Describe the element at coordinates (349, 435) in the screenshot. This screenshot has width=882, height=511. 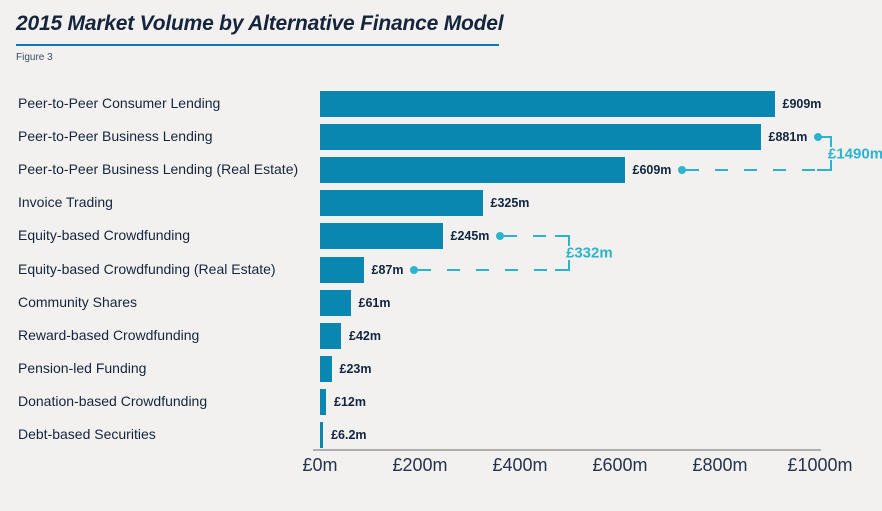
I see `value-label: £6.2m` at that location.